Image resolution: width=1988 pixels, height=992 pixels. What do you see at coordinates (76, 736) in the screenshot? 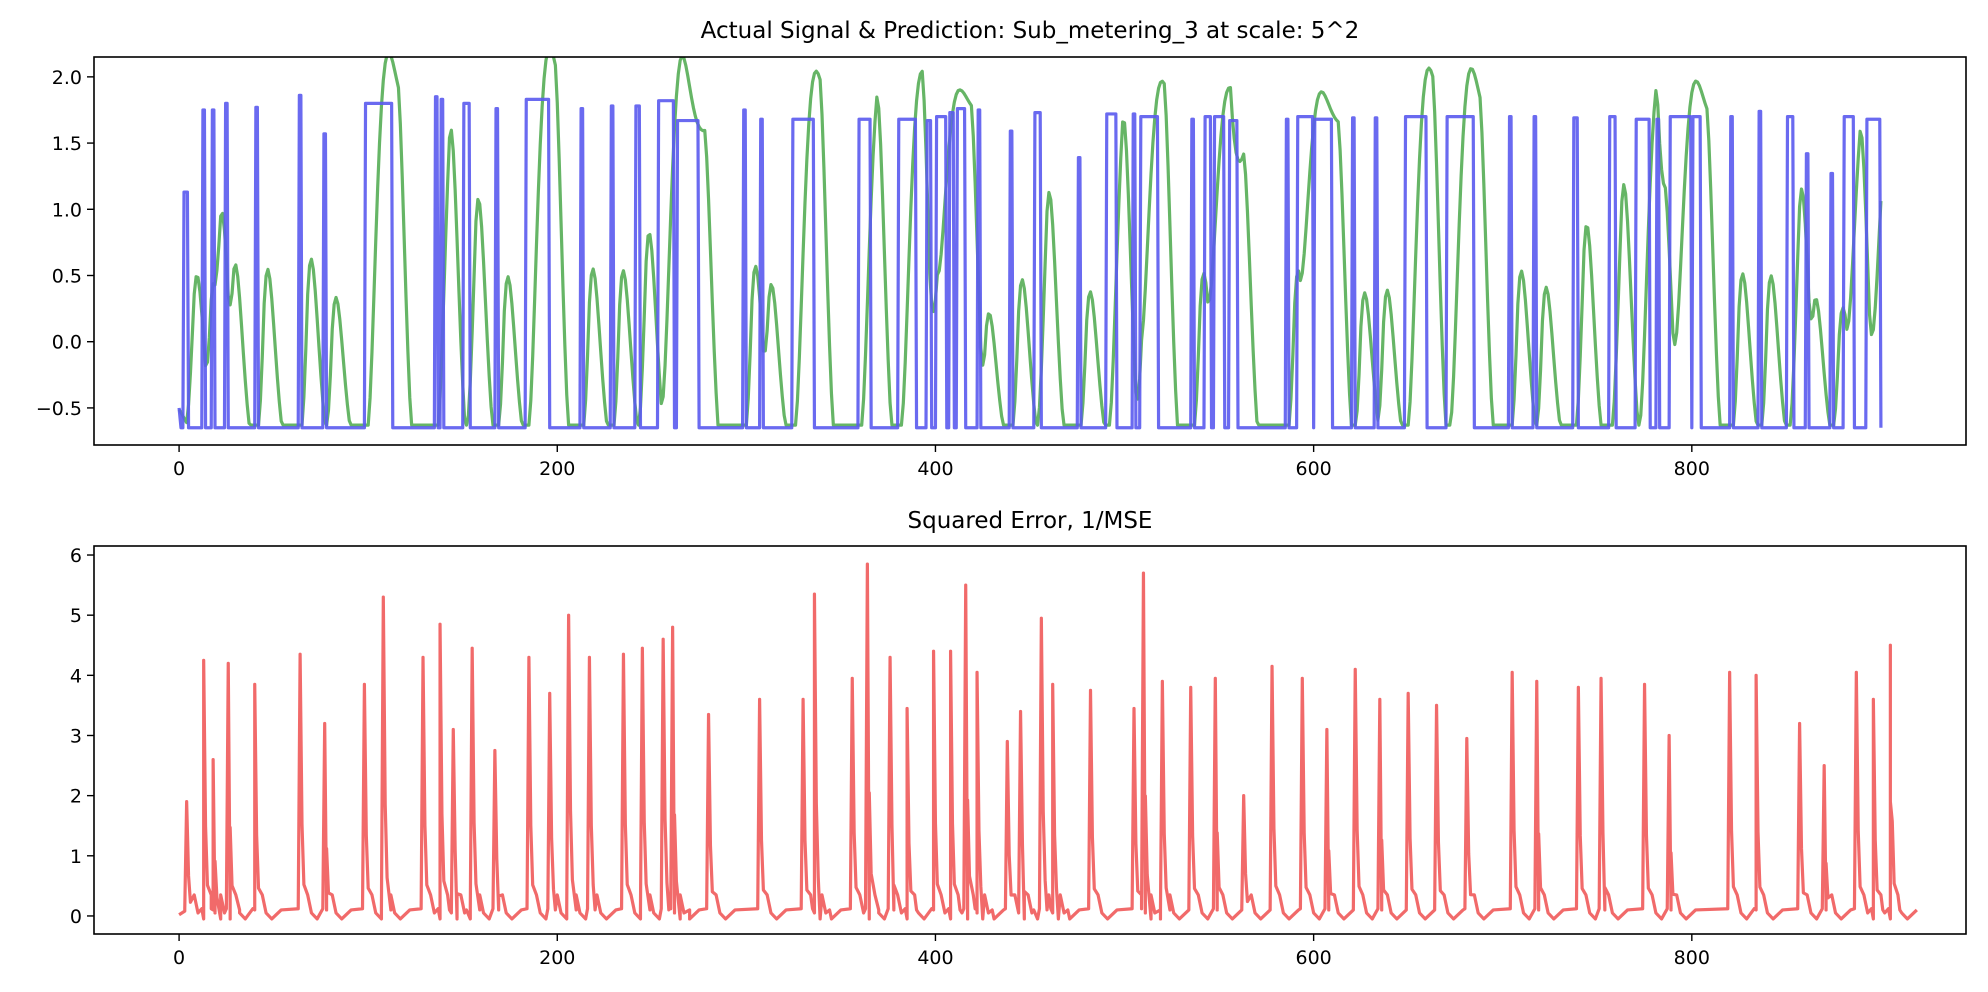
I see `squared-error-y-tick-label: 3` at bounding box center [76, 736].